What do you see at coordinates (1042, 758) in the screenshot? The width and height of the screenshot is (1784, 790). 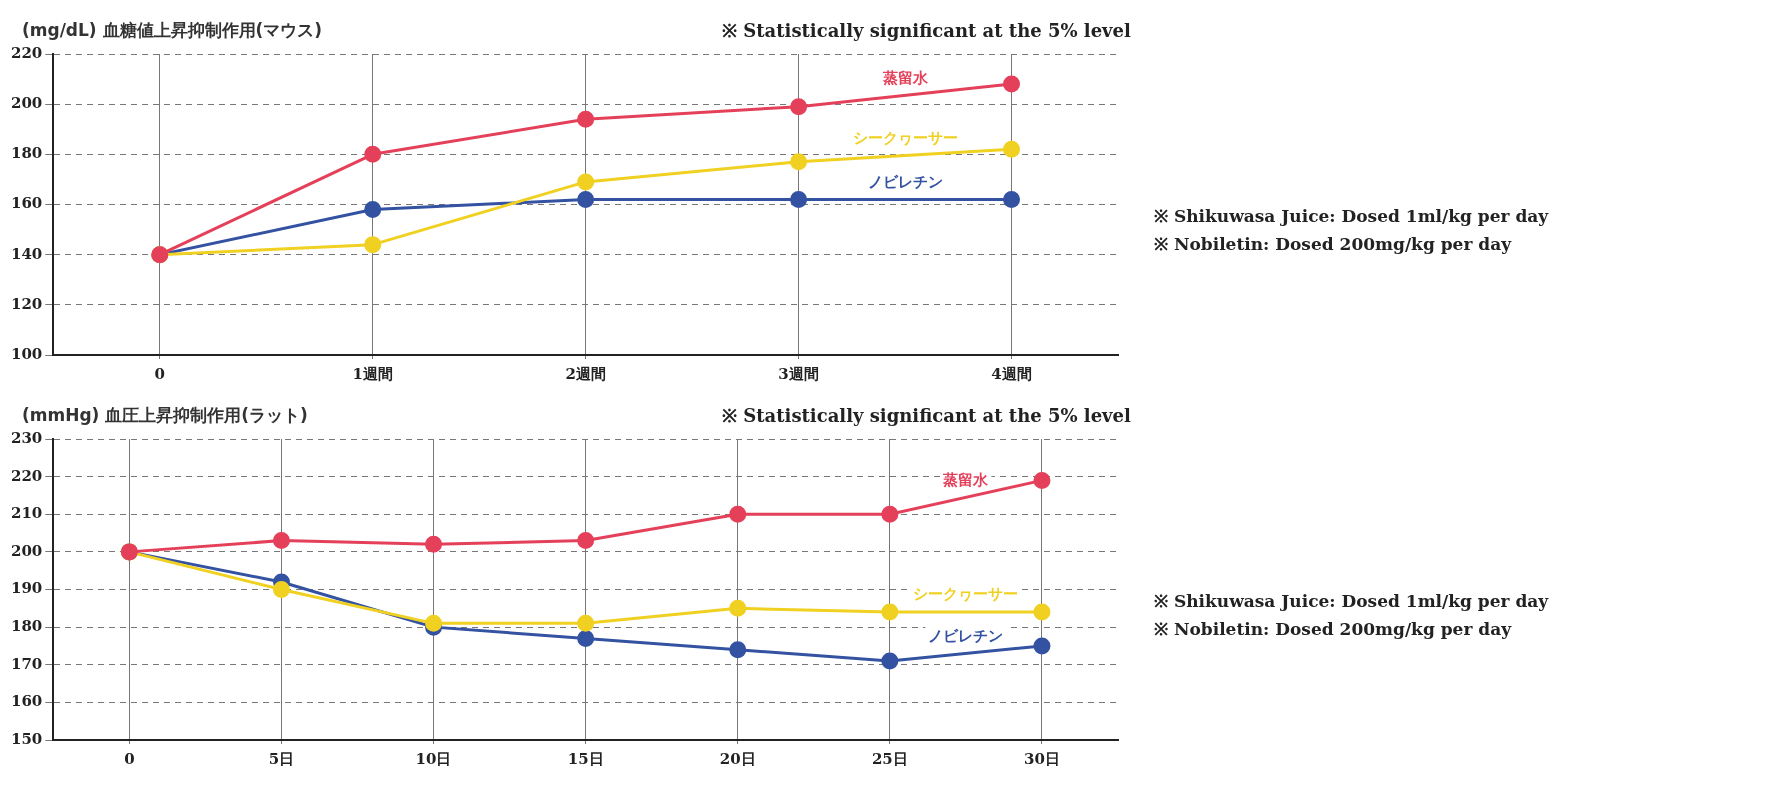 I see `x-tick-label: 30日` at bounding box center [1042, 758].